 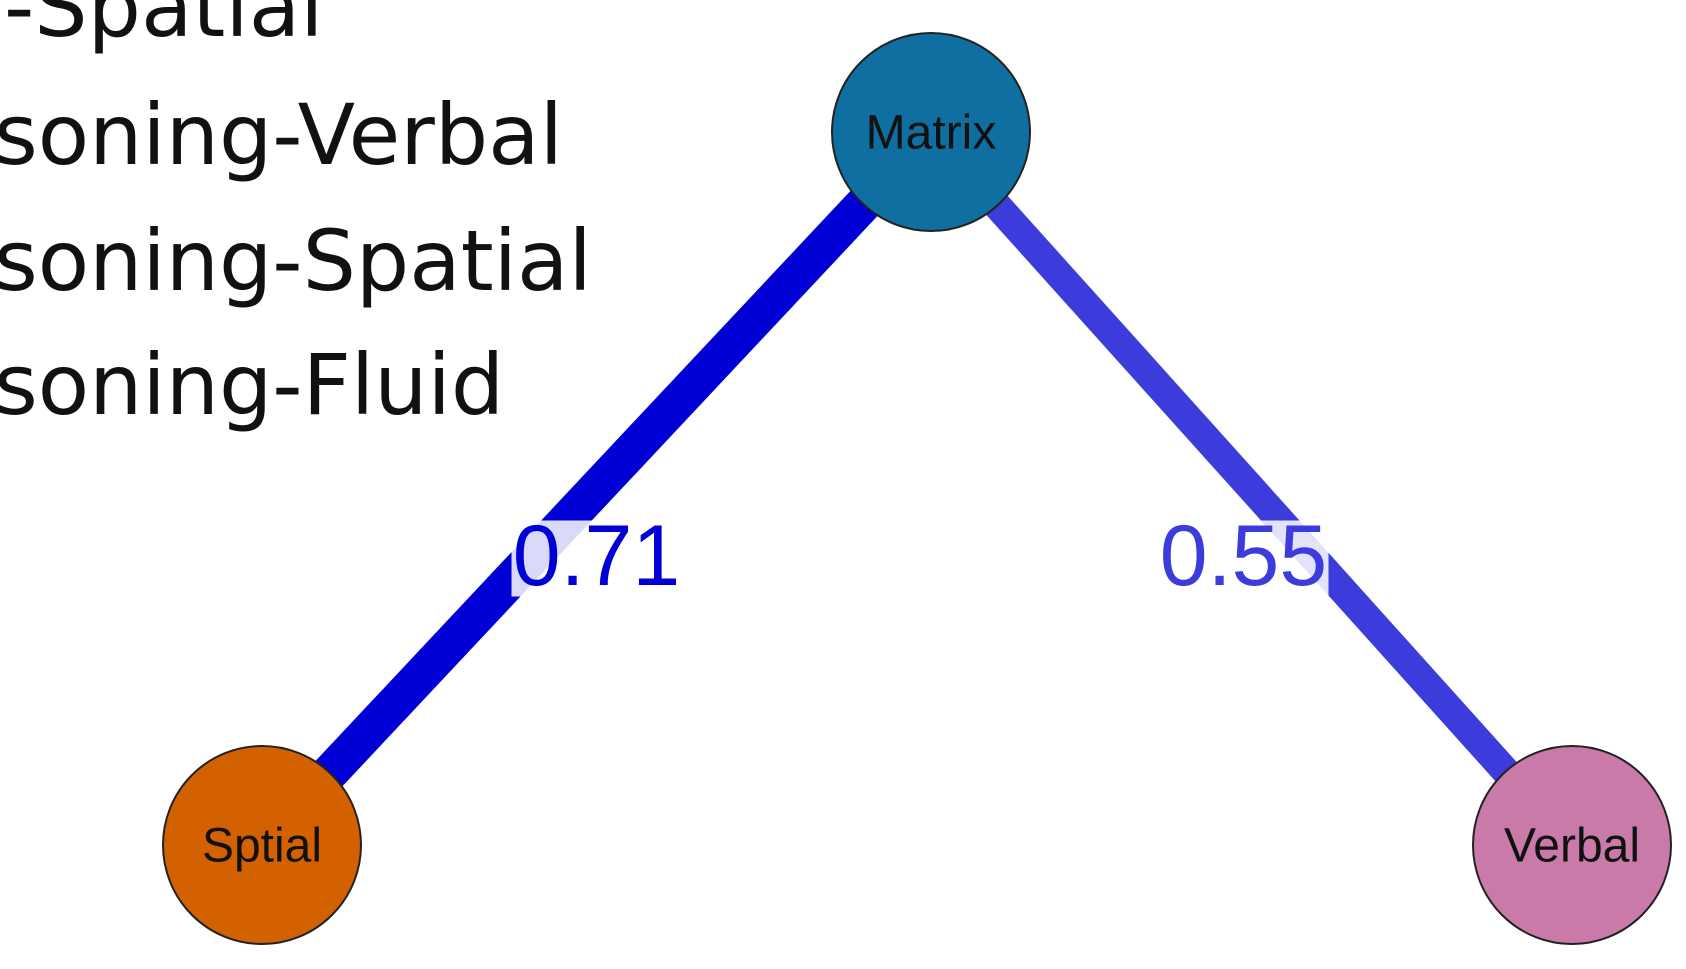 I want to click on legend-item: soning-Verbal, so click(x=281, y=135).